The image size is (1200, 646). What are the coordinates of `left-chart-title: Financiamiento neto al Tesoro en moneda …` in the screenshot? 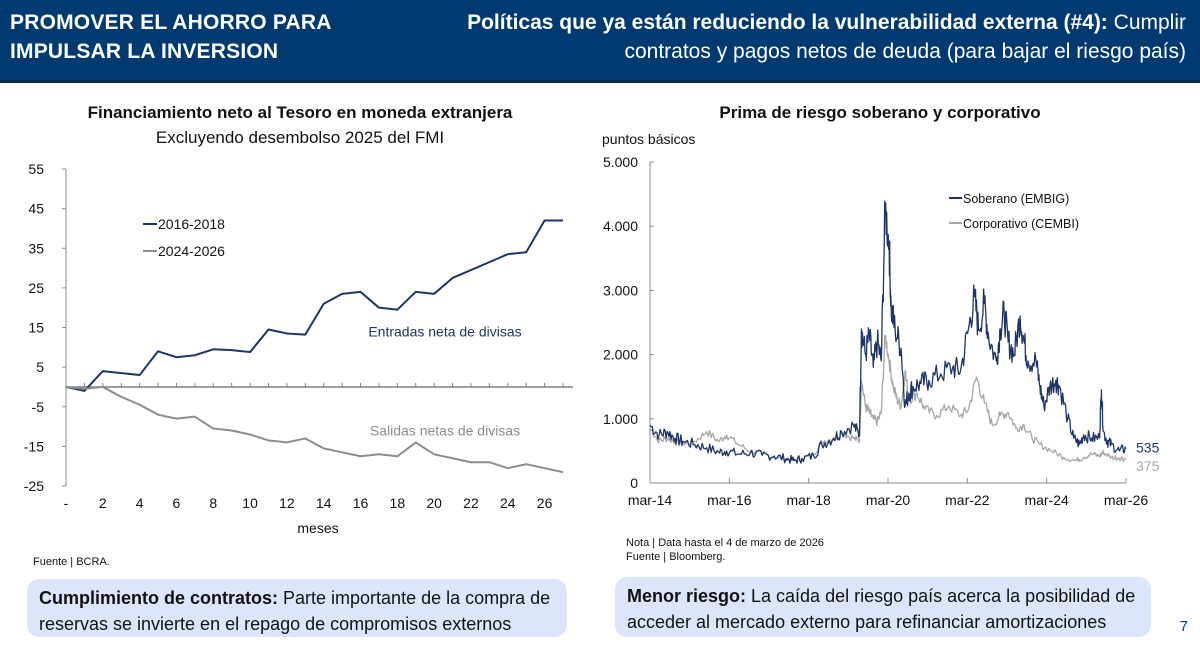 It's located at (300, 112).